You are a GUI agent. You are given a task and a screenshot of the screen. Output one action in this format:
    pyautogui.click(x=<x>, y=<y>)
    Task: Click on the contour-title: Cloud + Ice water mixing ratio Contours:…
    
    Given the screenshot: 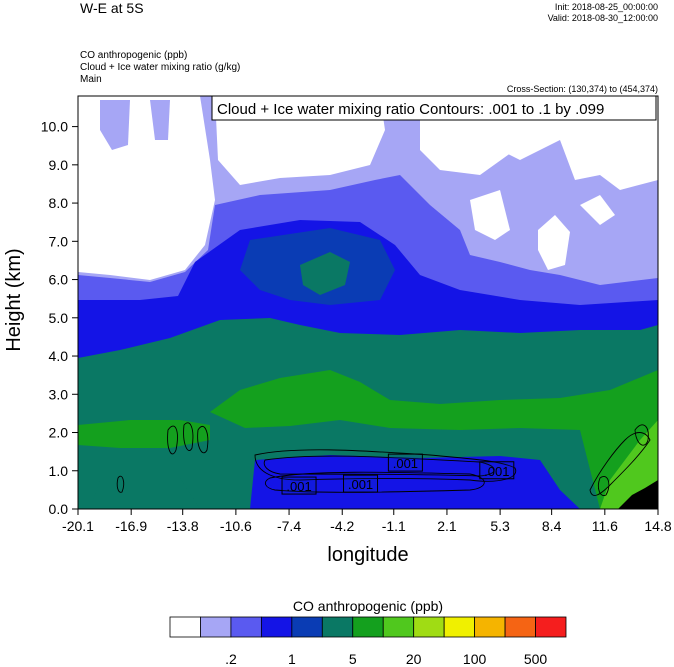 What is the action you would take?
    pyautogui.click(x=410, y=109)
    